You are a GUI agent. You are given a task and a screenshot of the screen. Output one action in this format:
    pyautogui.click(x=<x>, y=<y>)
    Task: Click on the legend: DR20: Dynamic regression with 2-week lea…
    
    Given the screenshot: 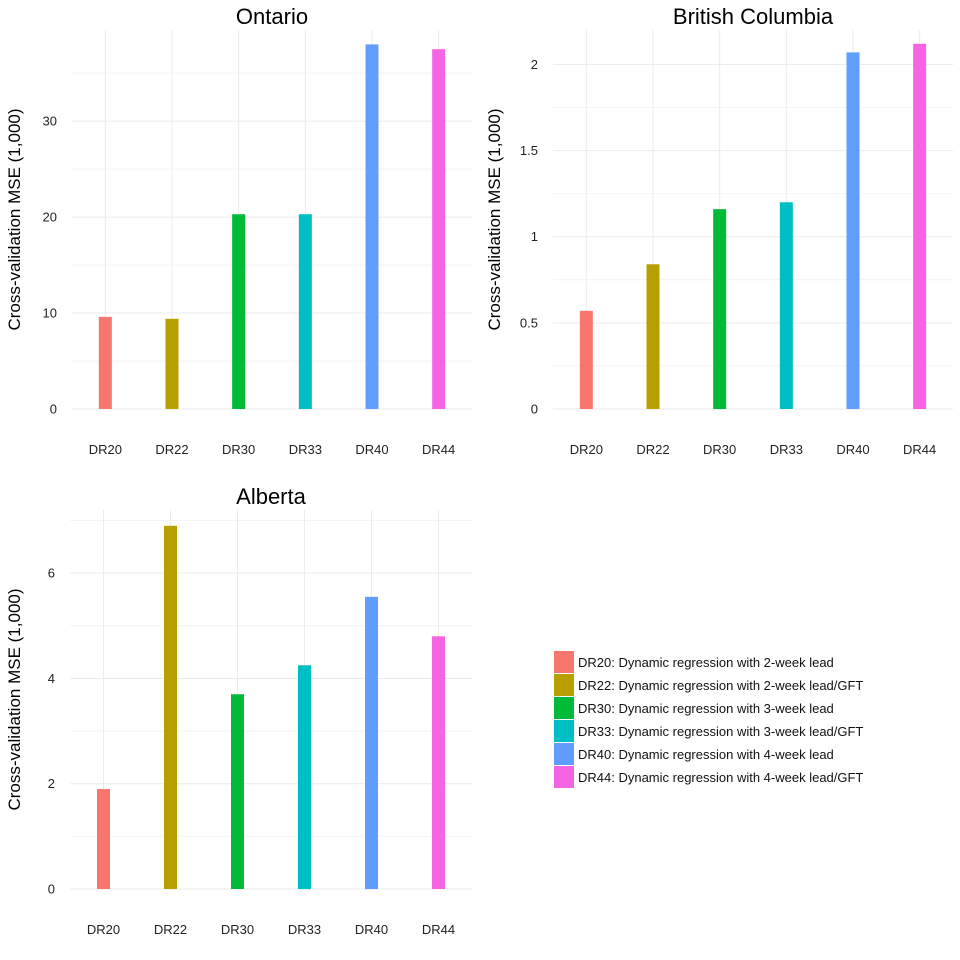 What is the action you would take?
    pyautogui.click(x=708, y=719)
    